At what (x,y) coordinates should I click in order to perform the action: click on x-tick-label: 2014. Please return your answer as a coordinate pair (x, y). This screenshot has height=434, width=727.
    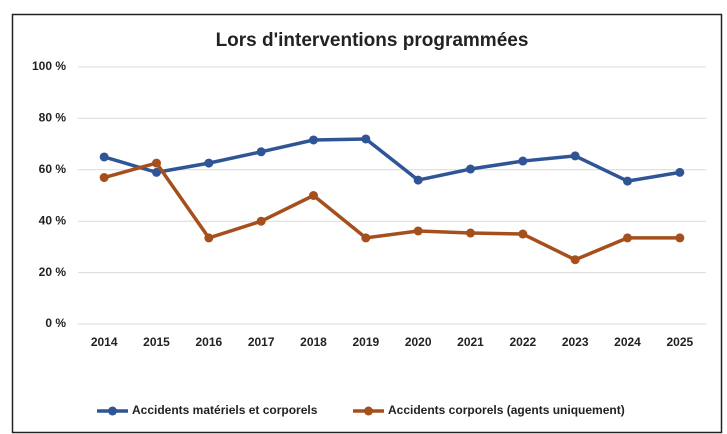
    Looking at the image, I should click on (104, 342).